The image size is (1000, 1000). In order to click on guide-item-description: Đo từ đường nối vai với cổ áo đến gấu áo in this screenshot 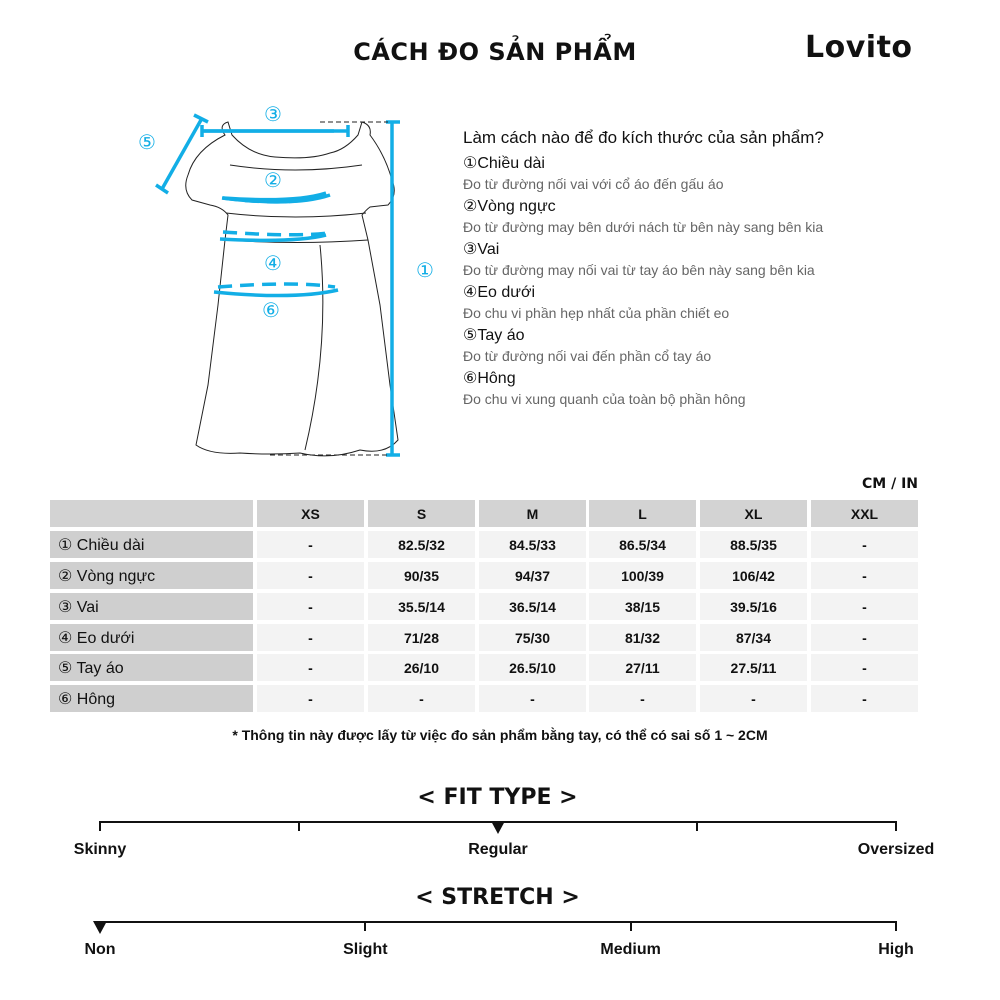, I will do `click(593, 184)`.